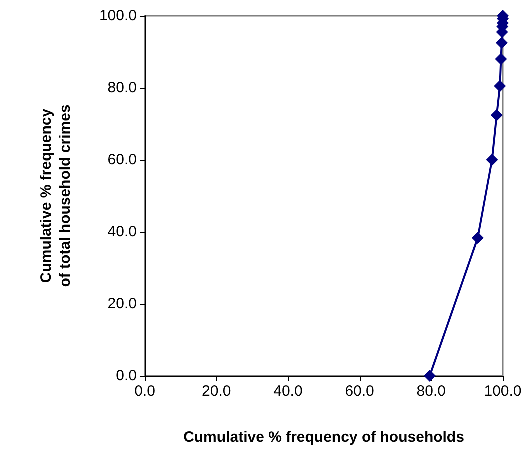 The height and width of the screenshot is (462, 532). What do you see at coordinates (431, 391) in the screenshot?
I see `x-tick-label: 80.0` at bounding box center [431, 391].